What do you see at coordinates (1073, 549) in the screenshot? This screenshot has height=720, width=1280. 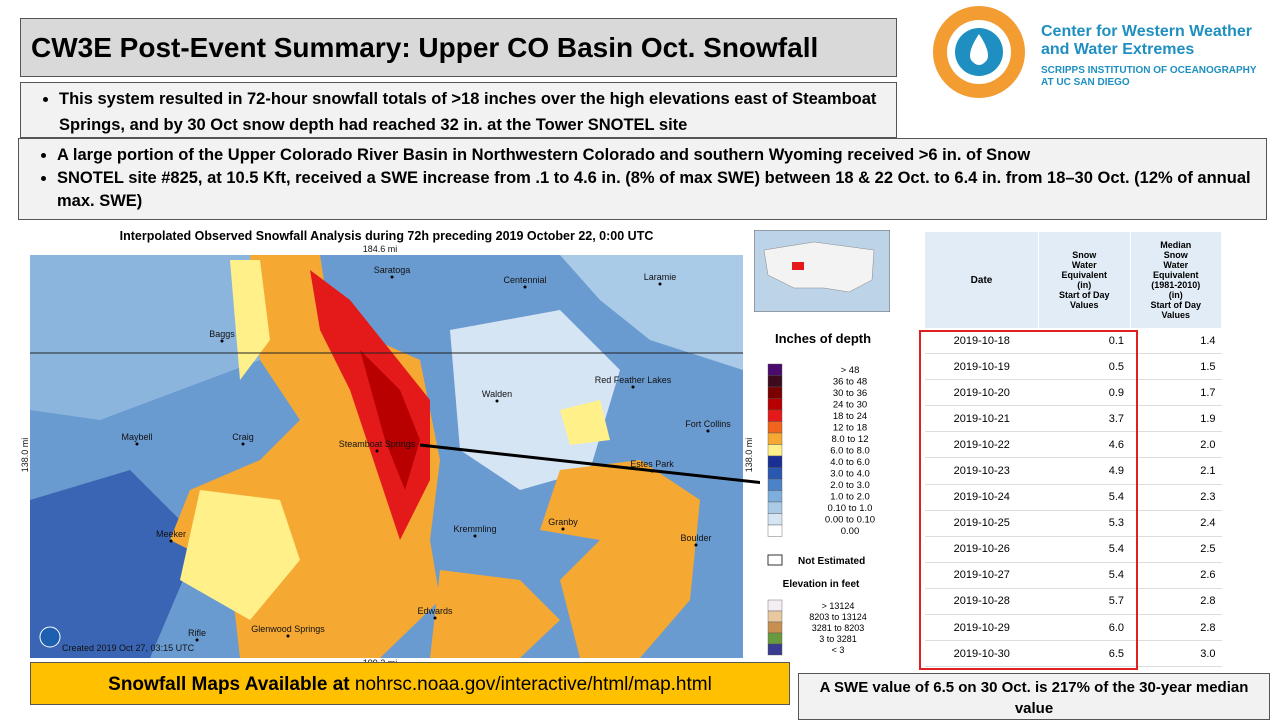 I see `table-row: 2019-10-26 5.4 2.5` at bounding box center [1073, 549].